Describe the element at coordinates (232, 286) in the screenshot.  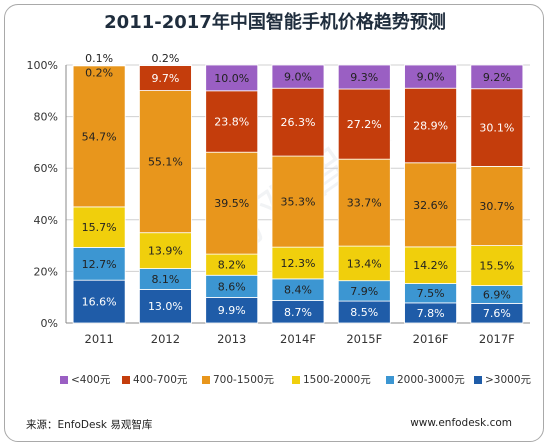
I see `data-label: 8.6%` at that location.